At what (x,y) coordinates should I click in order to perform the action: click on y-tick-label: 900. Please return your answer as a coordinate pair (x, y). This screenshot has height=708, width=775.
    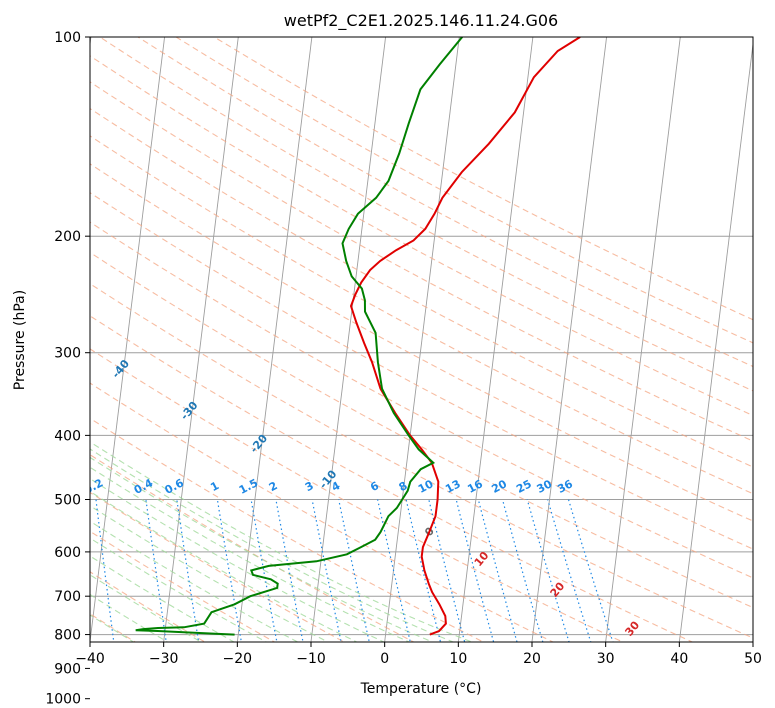
    Looking at the image, I should click on (67, 669).